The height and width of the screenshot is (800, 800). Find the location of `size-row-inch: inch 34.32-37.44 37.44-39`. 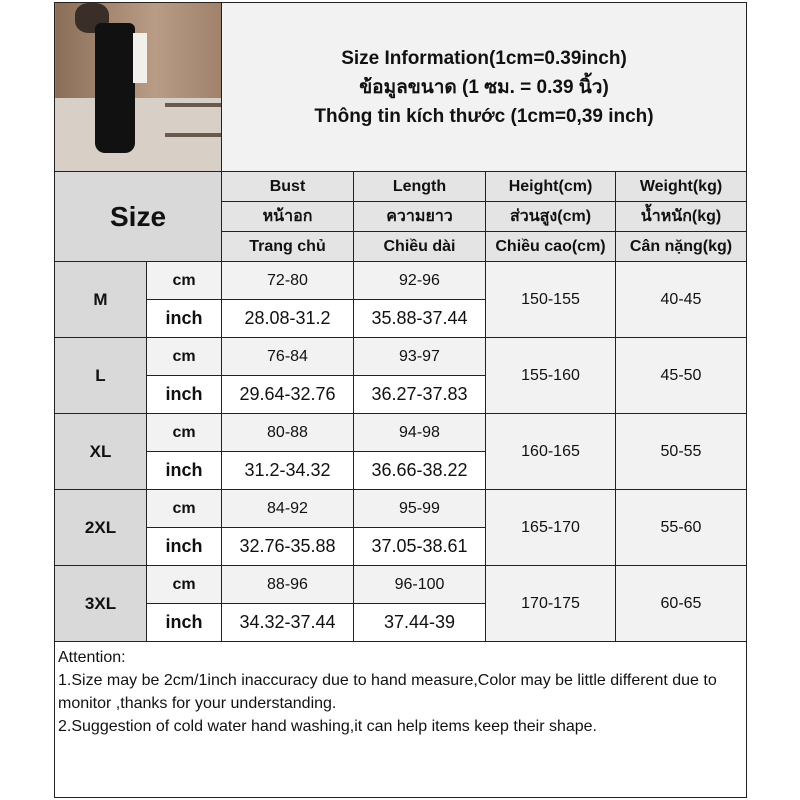

size-row-inch: inch 34.32-37.44 37.44-39 is located at coordinates (401, 622).